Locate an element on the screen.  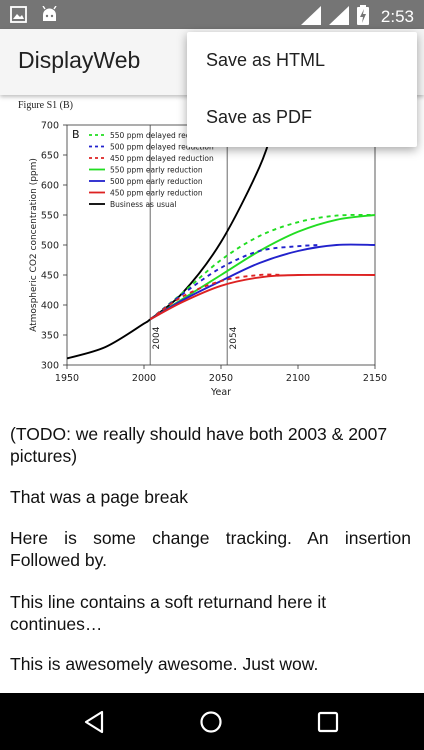
menu-item-save-html: Save as HTML is located at coordinates (266, 60).